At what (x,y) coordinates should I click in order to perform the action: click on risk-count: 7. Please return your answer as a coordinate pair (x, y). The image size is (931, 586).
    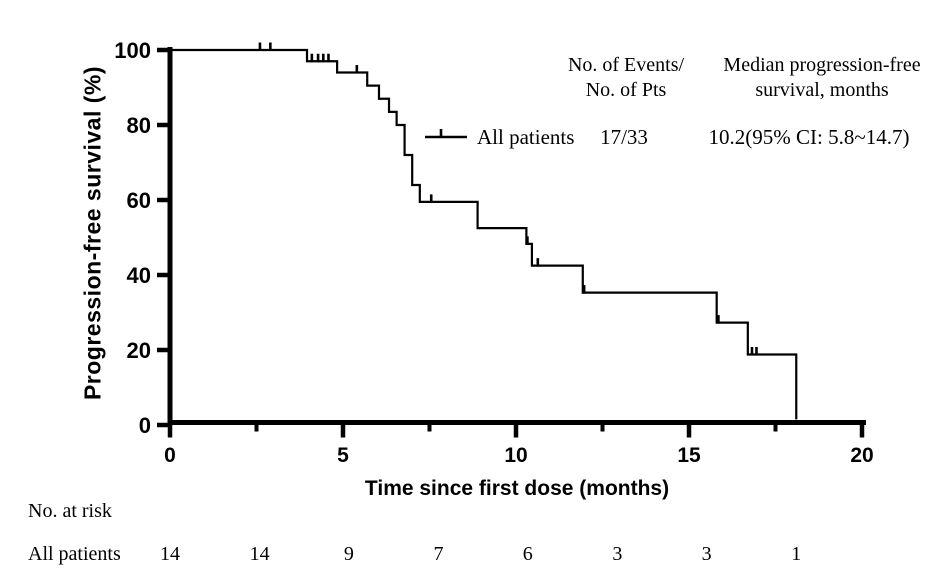
    Looking at the image, I should click on (438, 554).